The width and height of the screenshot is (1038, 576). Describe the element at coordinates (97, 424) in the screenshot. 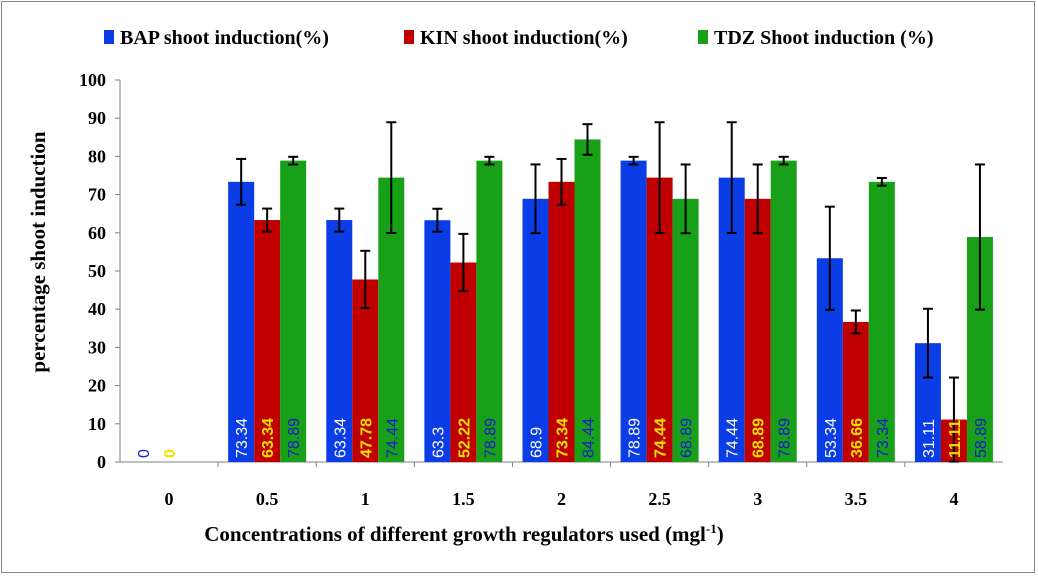

I see `y-tick-label: 10` at that location.